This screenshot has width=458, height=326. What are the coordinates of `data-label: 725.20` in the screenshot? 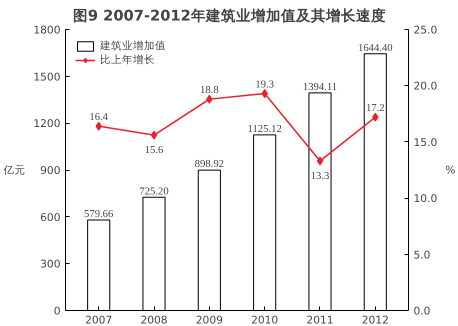 It's located at (154, 192).